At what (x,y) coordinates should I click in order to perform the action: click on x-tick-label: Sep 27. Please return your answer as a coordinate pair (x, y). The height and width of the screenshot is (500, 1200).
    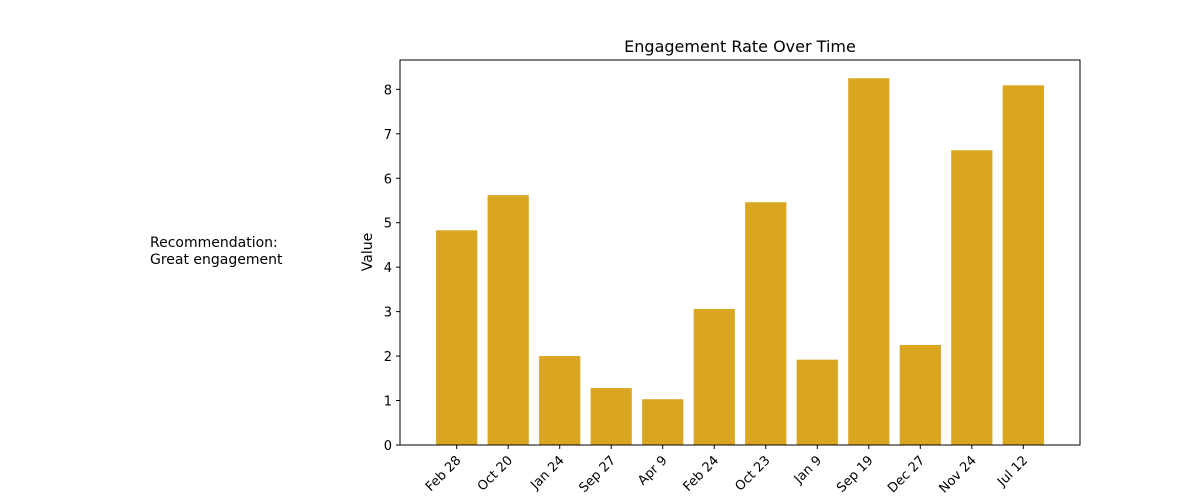
    Looking at the image, I should click on (597, 474).